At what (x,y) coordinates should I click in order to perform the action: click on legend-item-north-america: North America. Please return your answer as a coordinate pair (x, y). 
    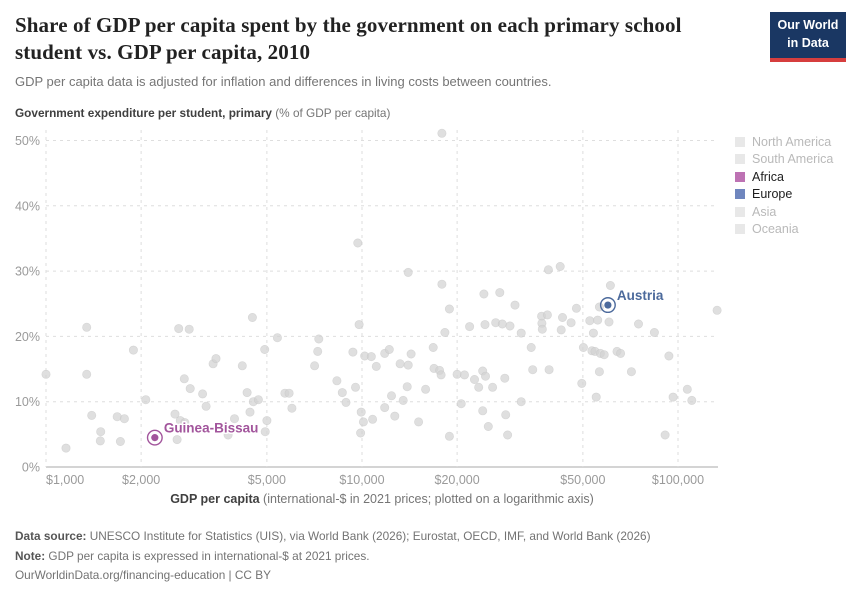
    Looking at the image, I should click on (784, 142).